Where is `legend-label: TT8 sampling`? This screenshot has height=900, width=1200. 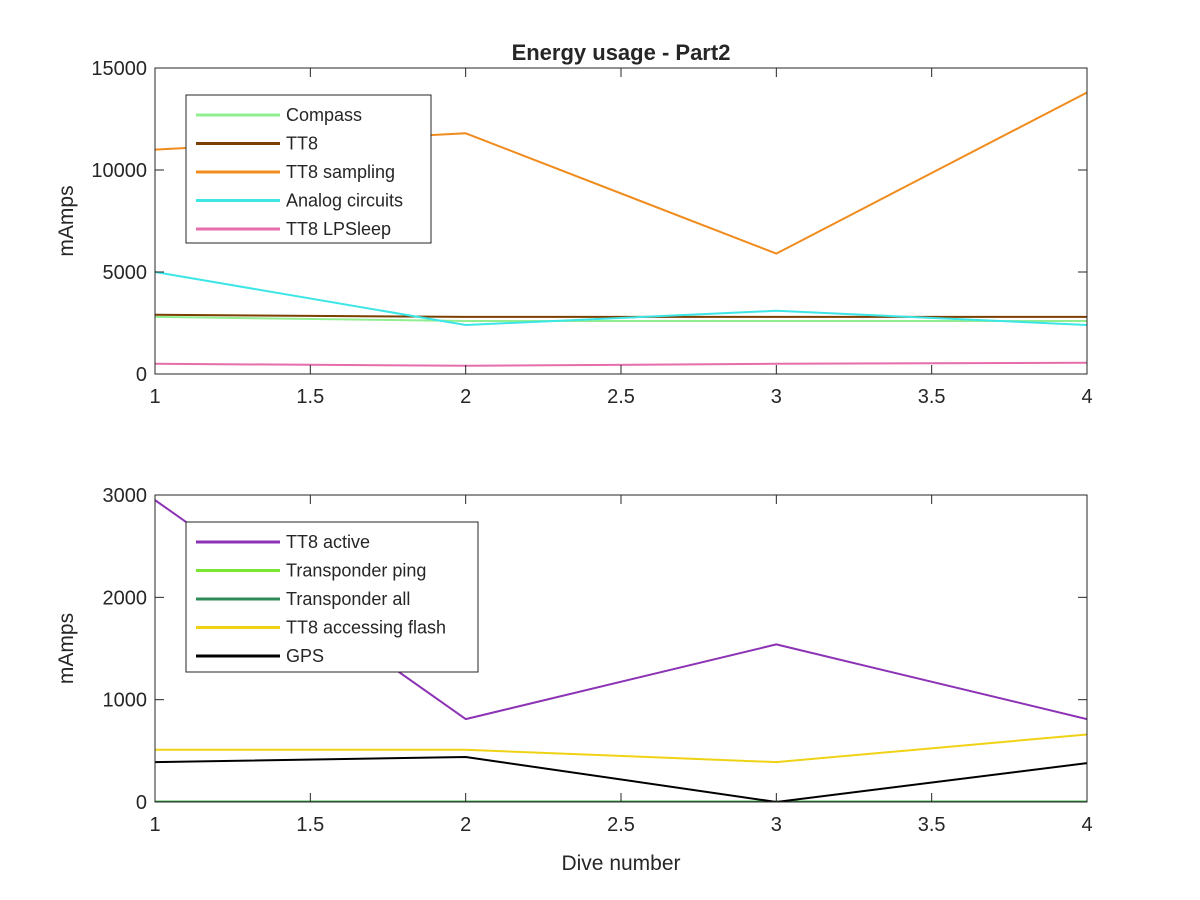
legend-label: TT8 sampling is located at coordinates (340, 172).